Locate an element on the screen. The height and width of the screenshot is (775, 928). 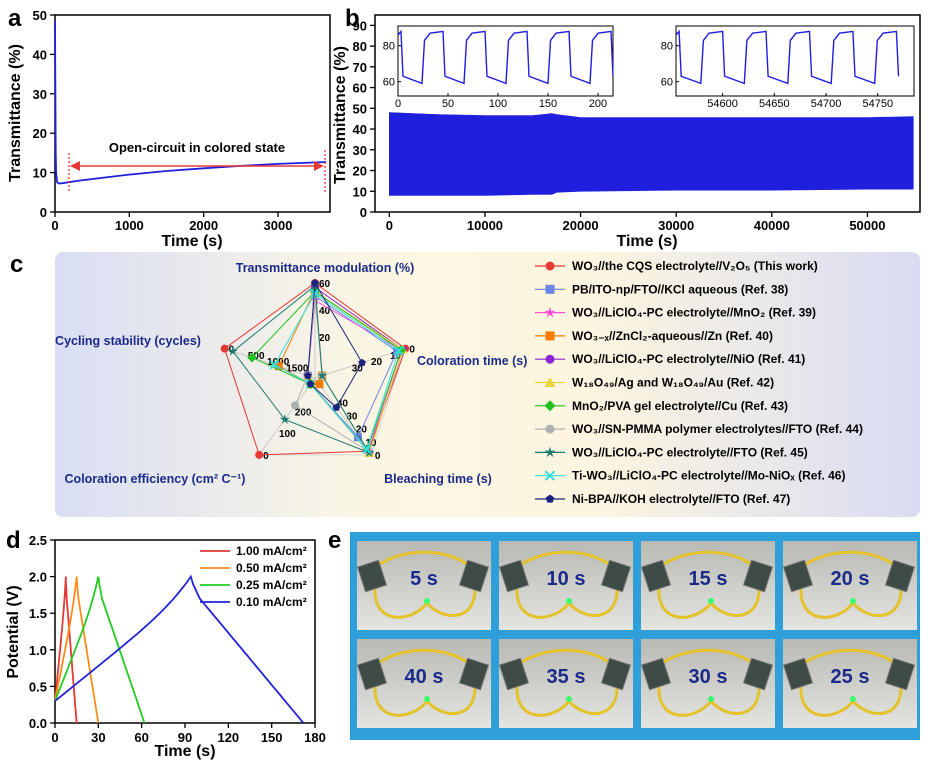
legend-label: WO₃₋ₓ//ZnCl₂-aqueous//Zn (Ref. 40) is located at coordinates (672, 336).